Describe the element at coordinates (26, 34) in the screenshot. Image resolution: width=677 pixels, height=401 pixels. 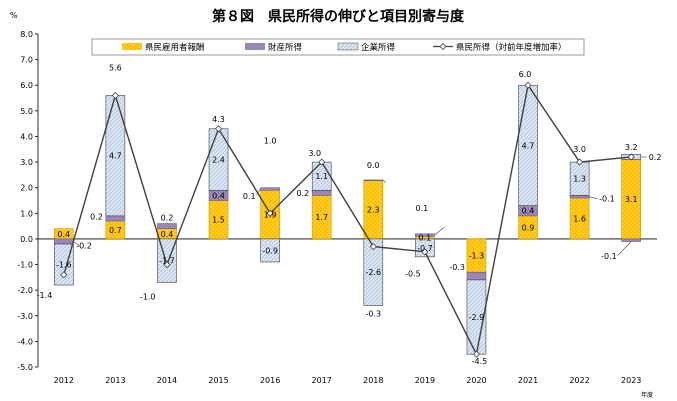
I see `y-tick-label: 8.0` at that location.